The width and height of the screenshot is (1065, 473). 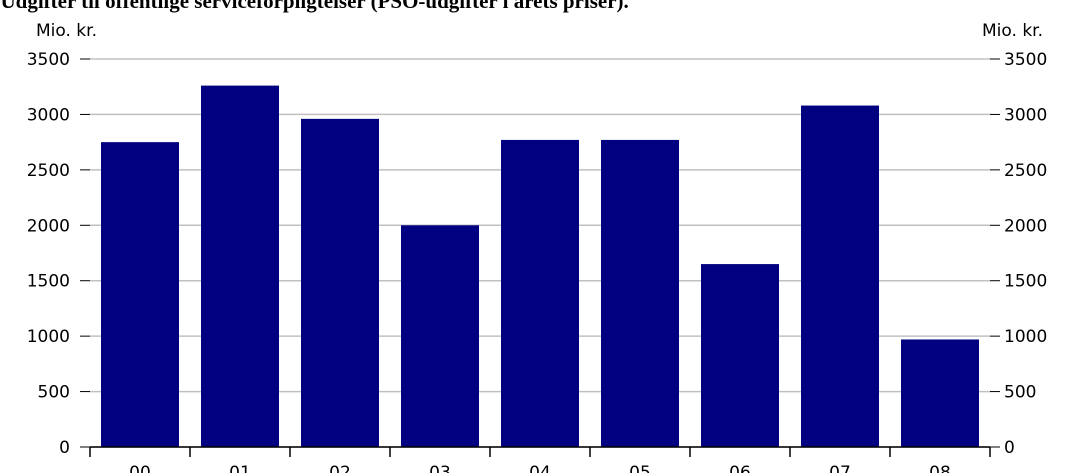 What do you see at coordinates (1009, 448) in the screenshot?
I see `y2-tick-label: 0` at bounding box center [1009, 448].